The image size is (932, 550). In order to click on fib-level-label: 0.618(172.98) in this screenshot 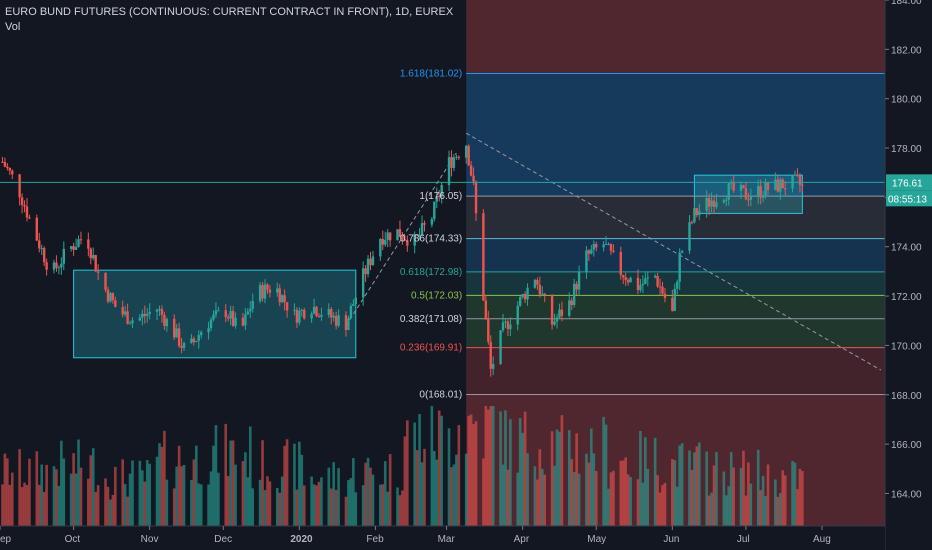, I will do `click(431, 272)`.